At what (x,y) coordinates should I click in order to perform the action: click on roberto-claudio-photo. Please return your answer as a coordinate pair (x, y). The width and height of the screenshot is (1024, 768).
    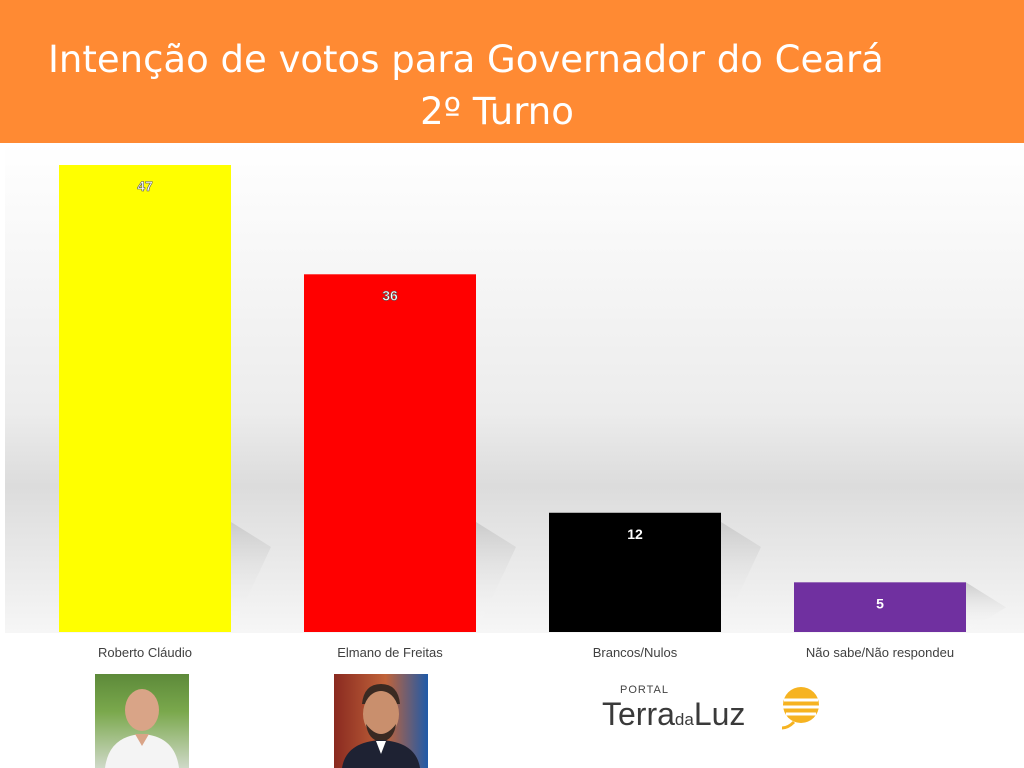
    Looking at the image, I should click on (142, 721).